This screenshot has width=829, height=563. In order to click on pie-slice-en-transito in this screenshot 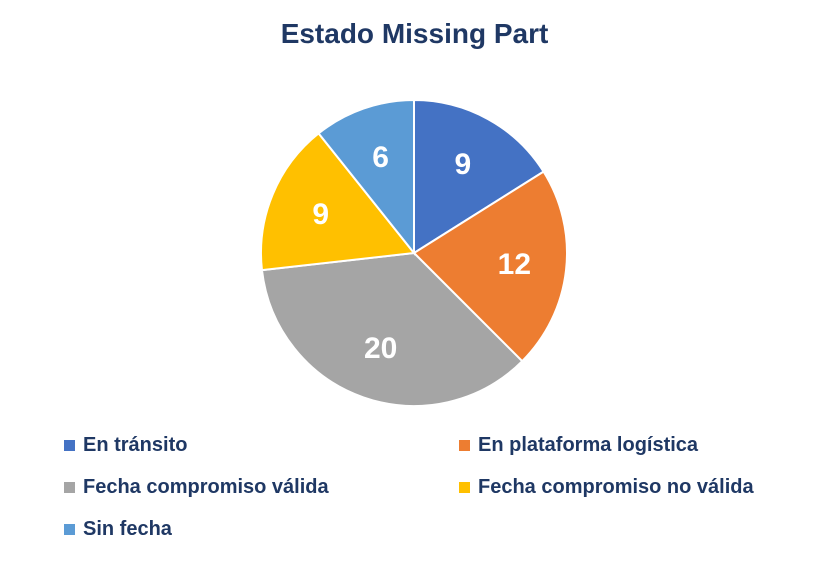, I will do `click(479, 176)`.